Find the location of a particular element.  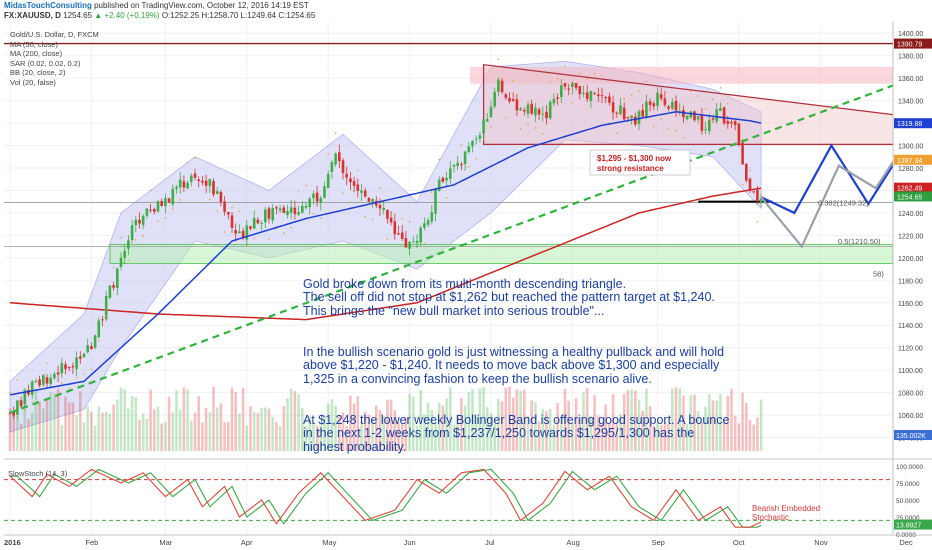

price-tag-label: 1254.65 is located at coordinates (909, 197).